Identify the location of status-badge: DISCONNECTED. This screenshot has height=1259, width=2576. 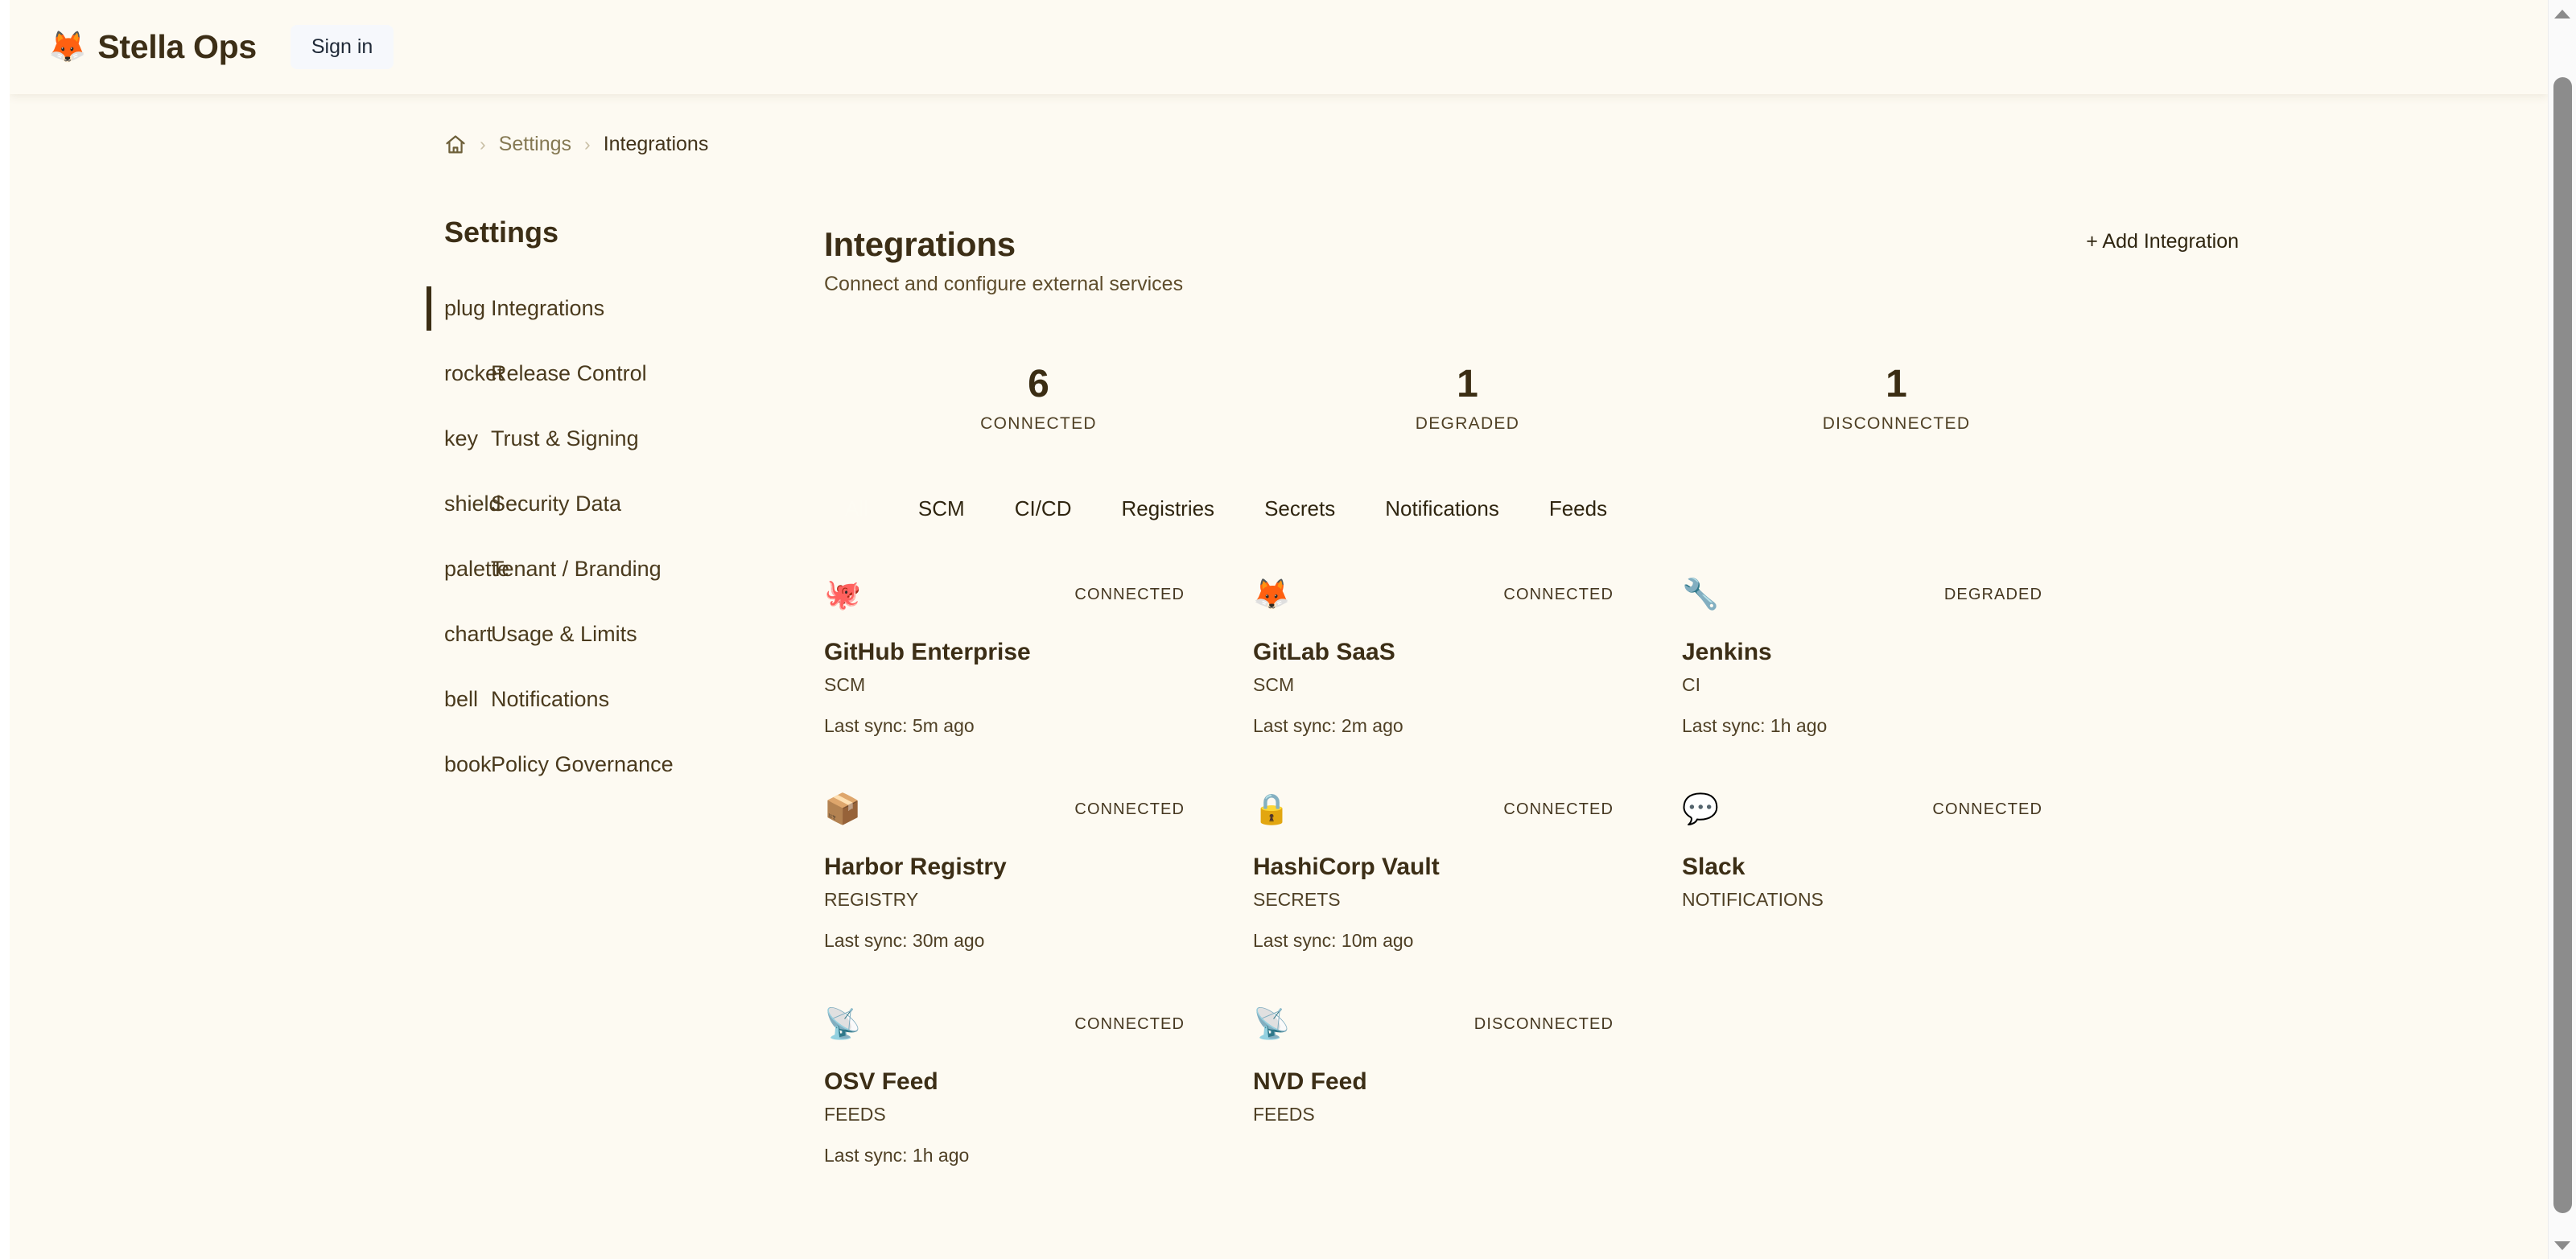
(1543, 1023).